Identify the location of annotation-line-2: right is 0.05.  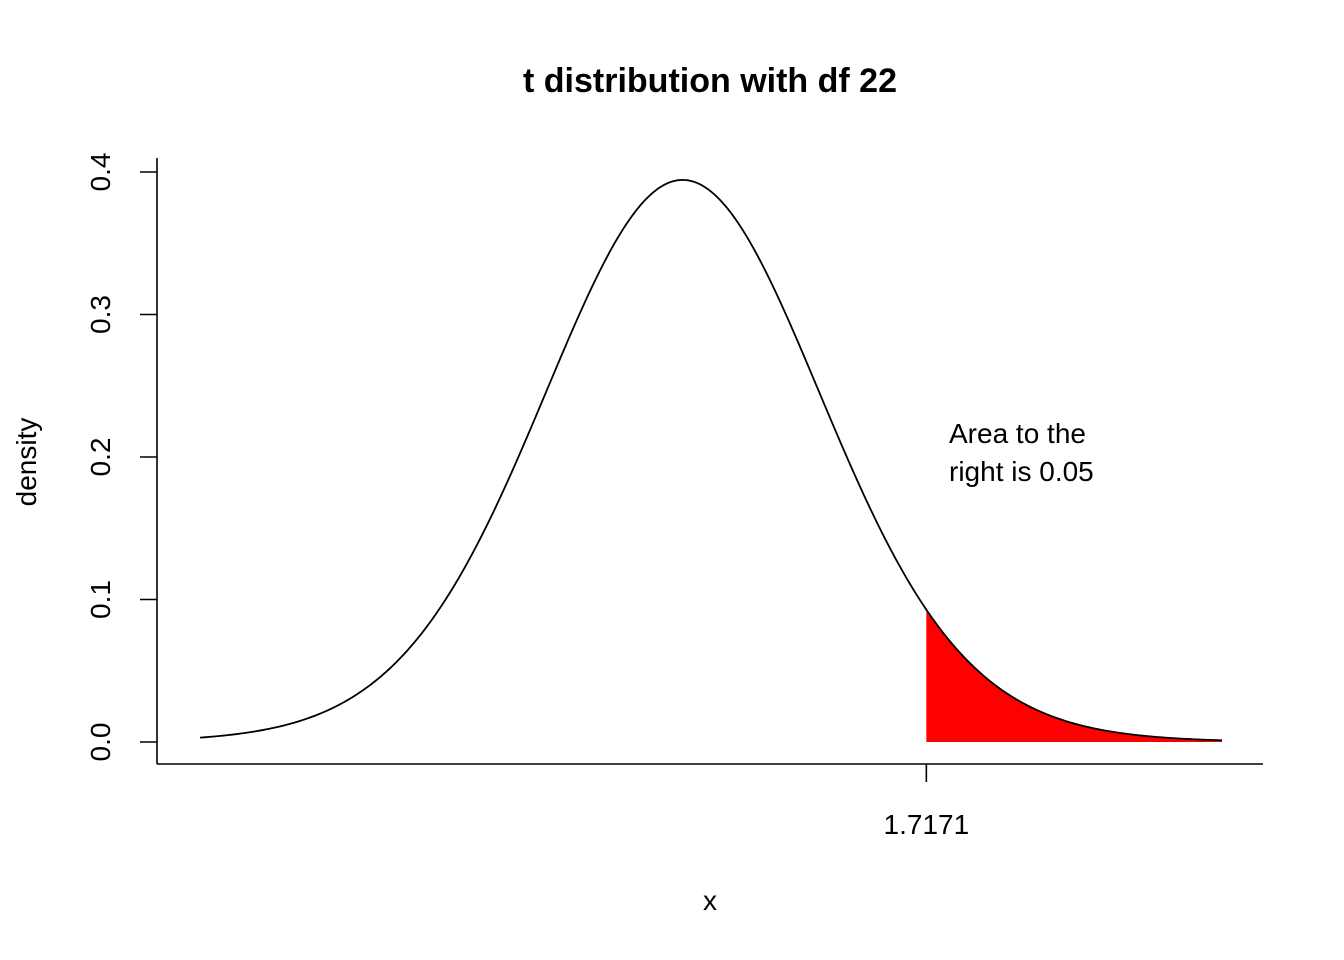
(1021, 471).